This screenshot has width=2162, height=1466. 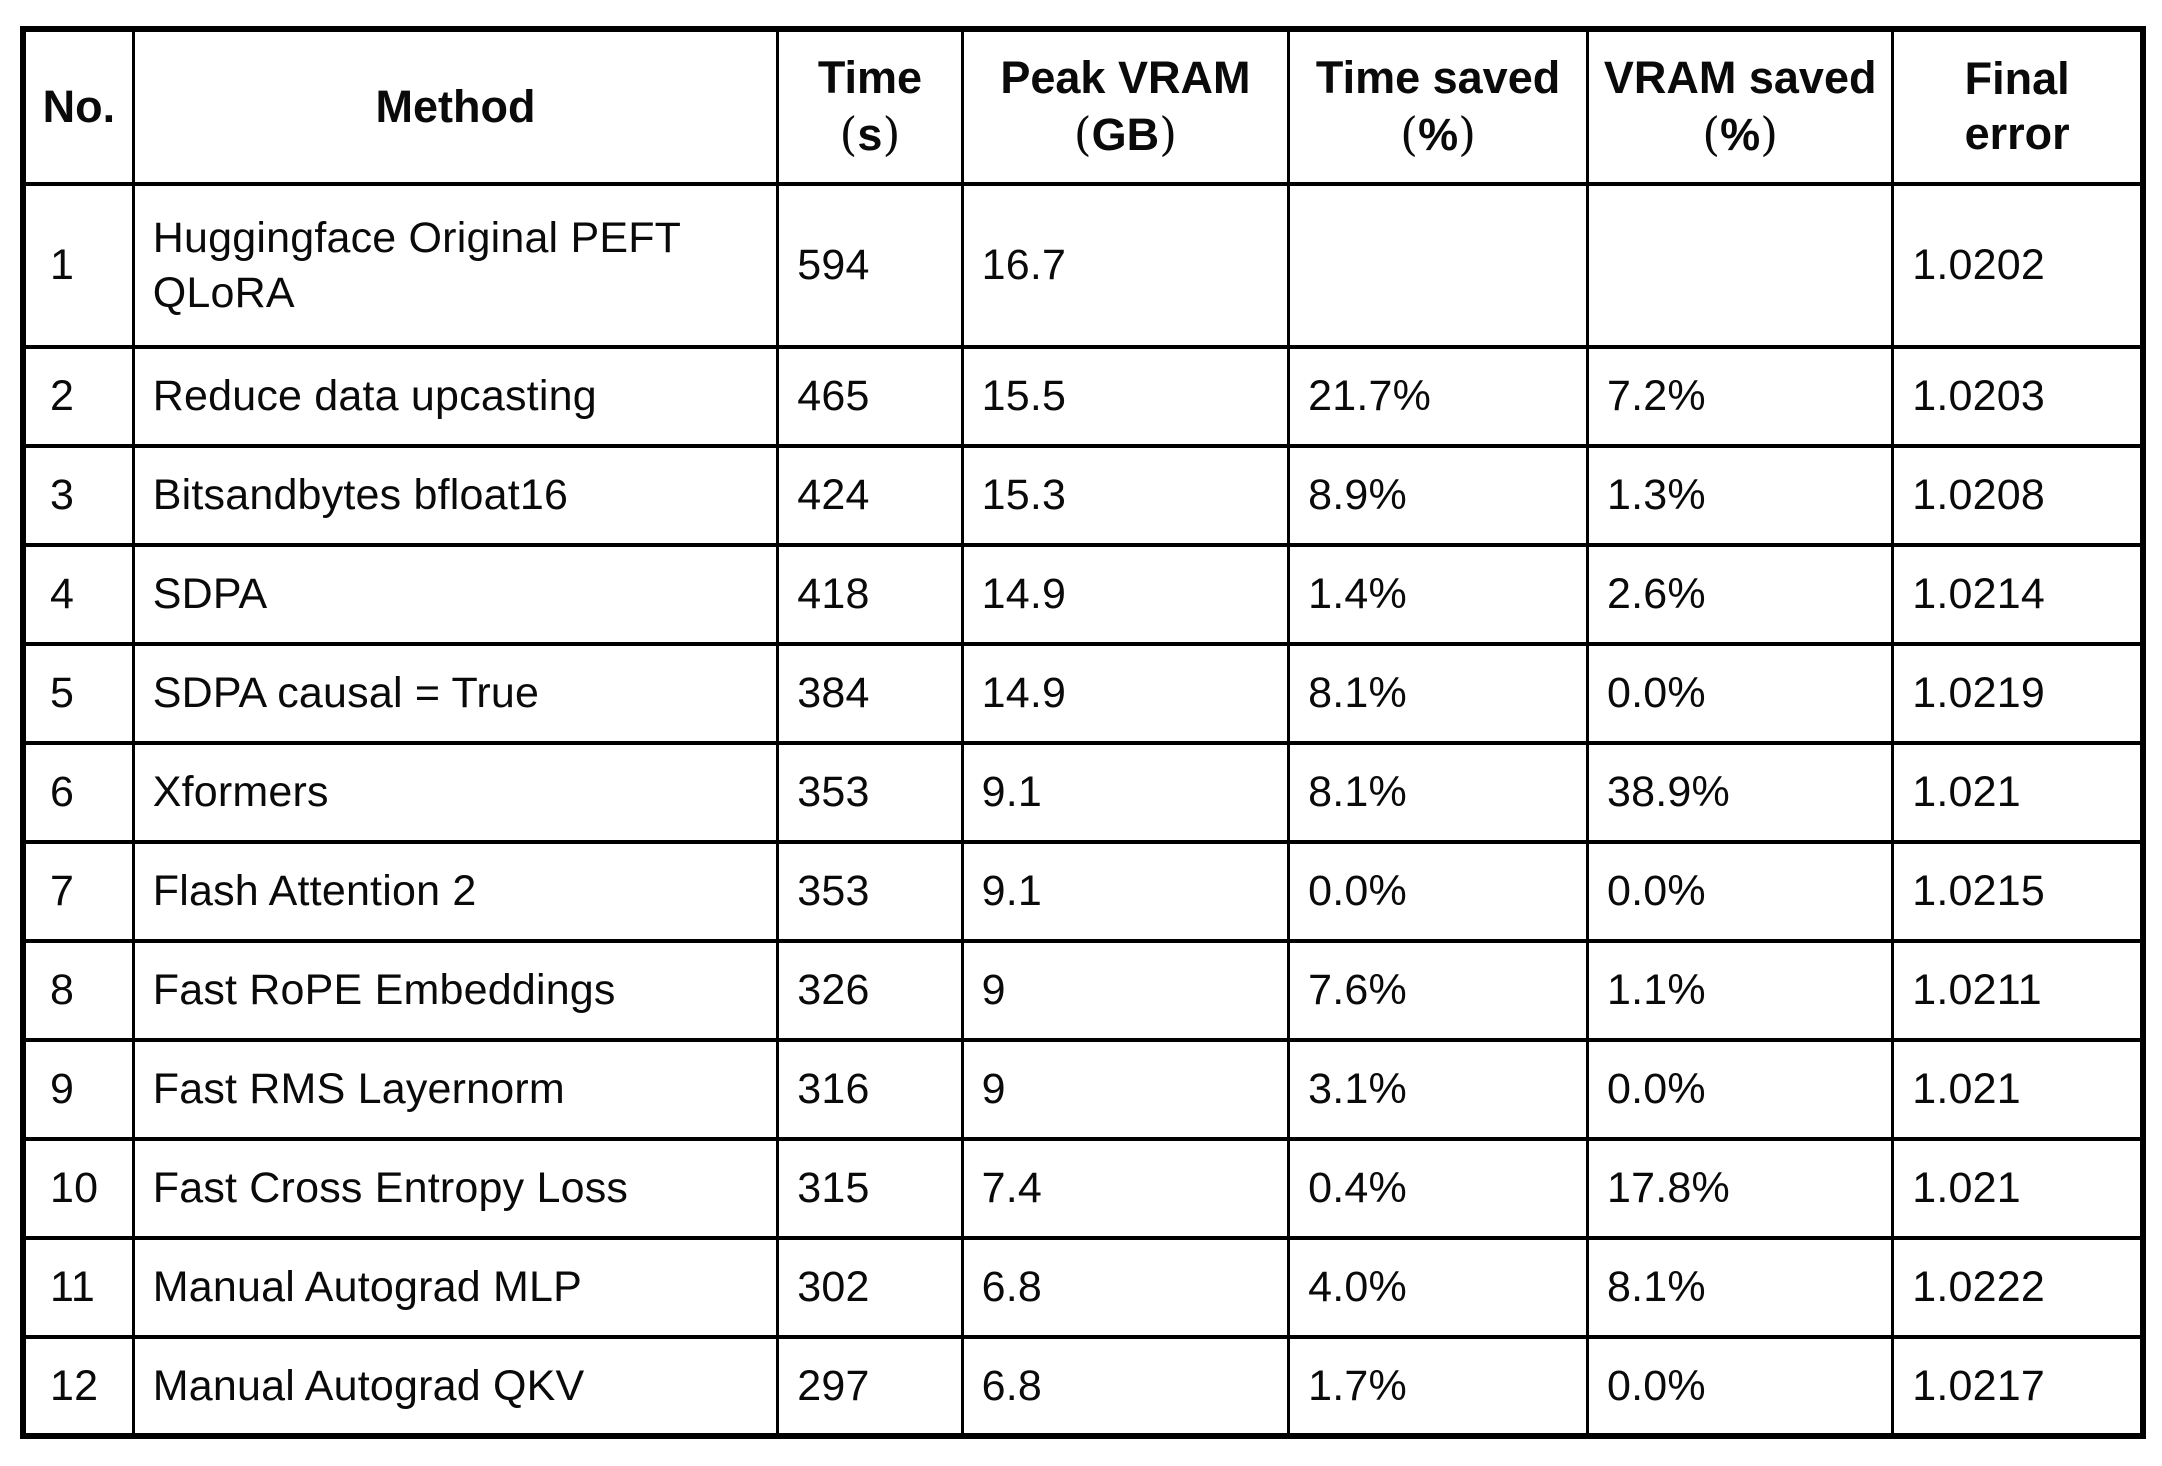 What do you see at coordinates (455, 396) in the screenshot?
I see `cell-method: Reduce data upcasting` at bounding box center [455, 396].